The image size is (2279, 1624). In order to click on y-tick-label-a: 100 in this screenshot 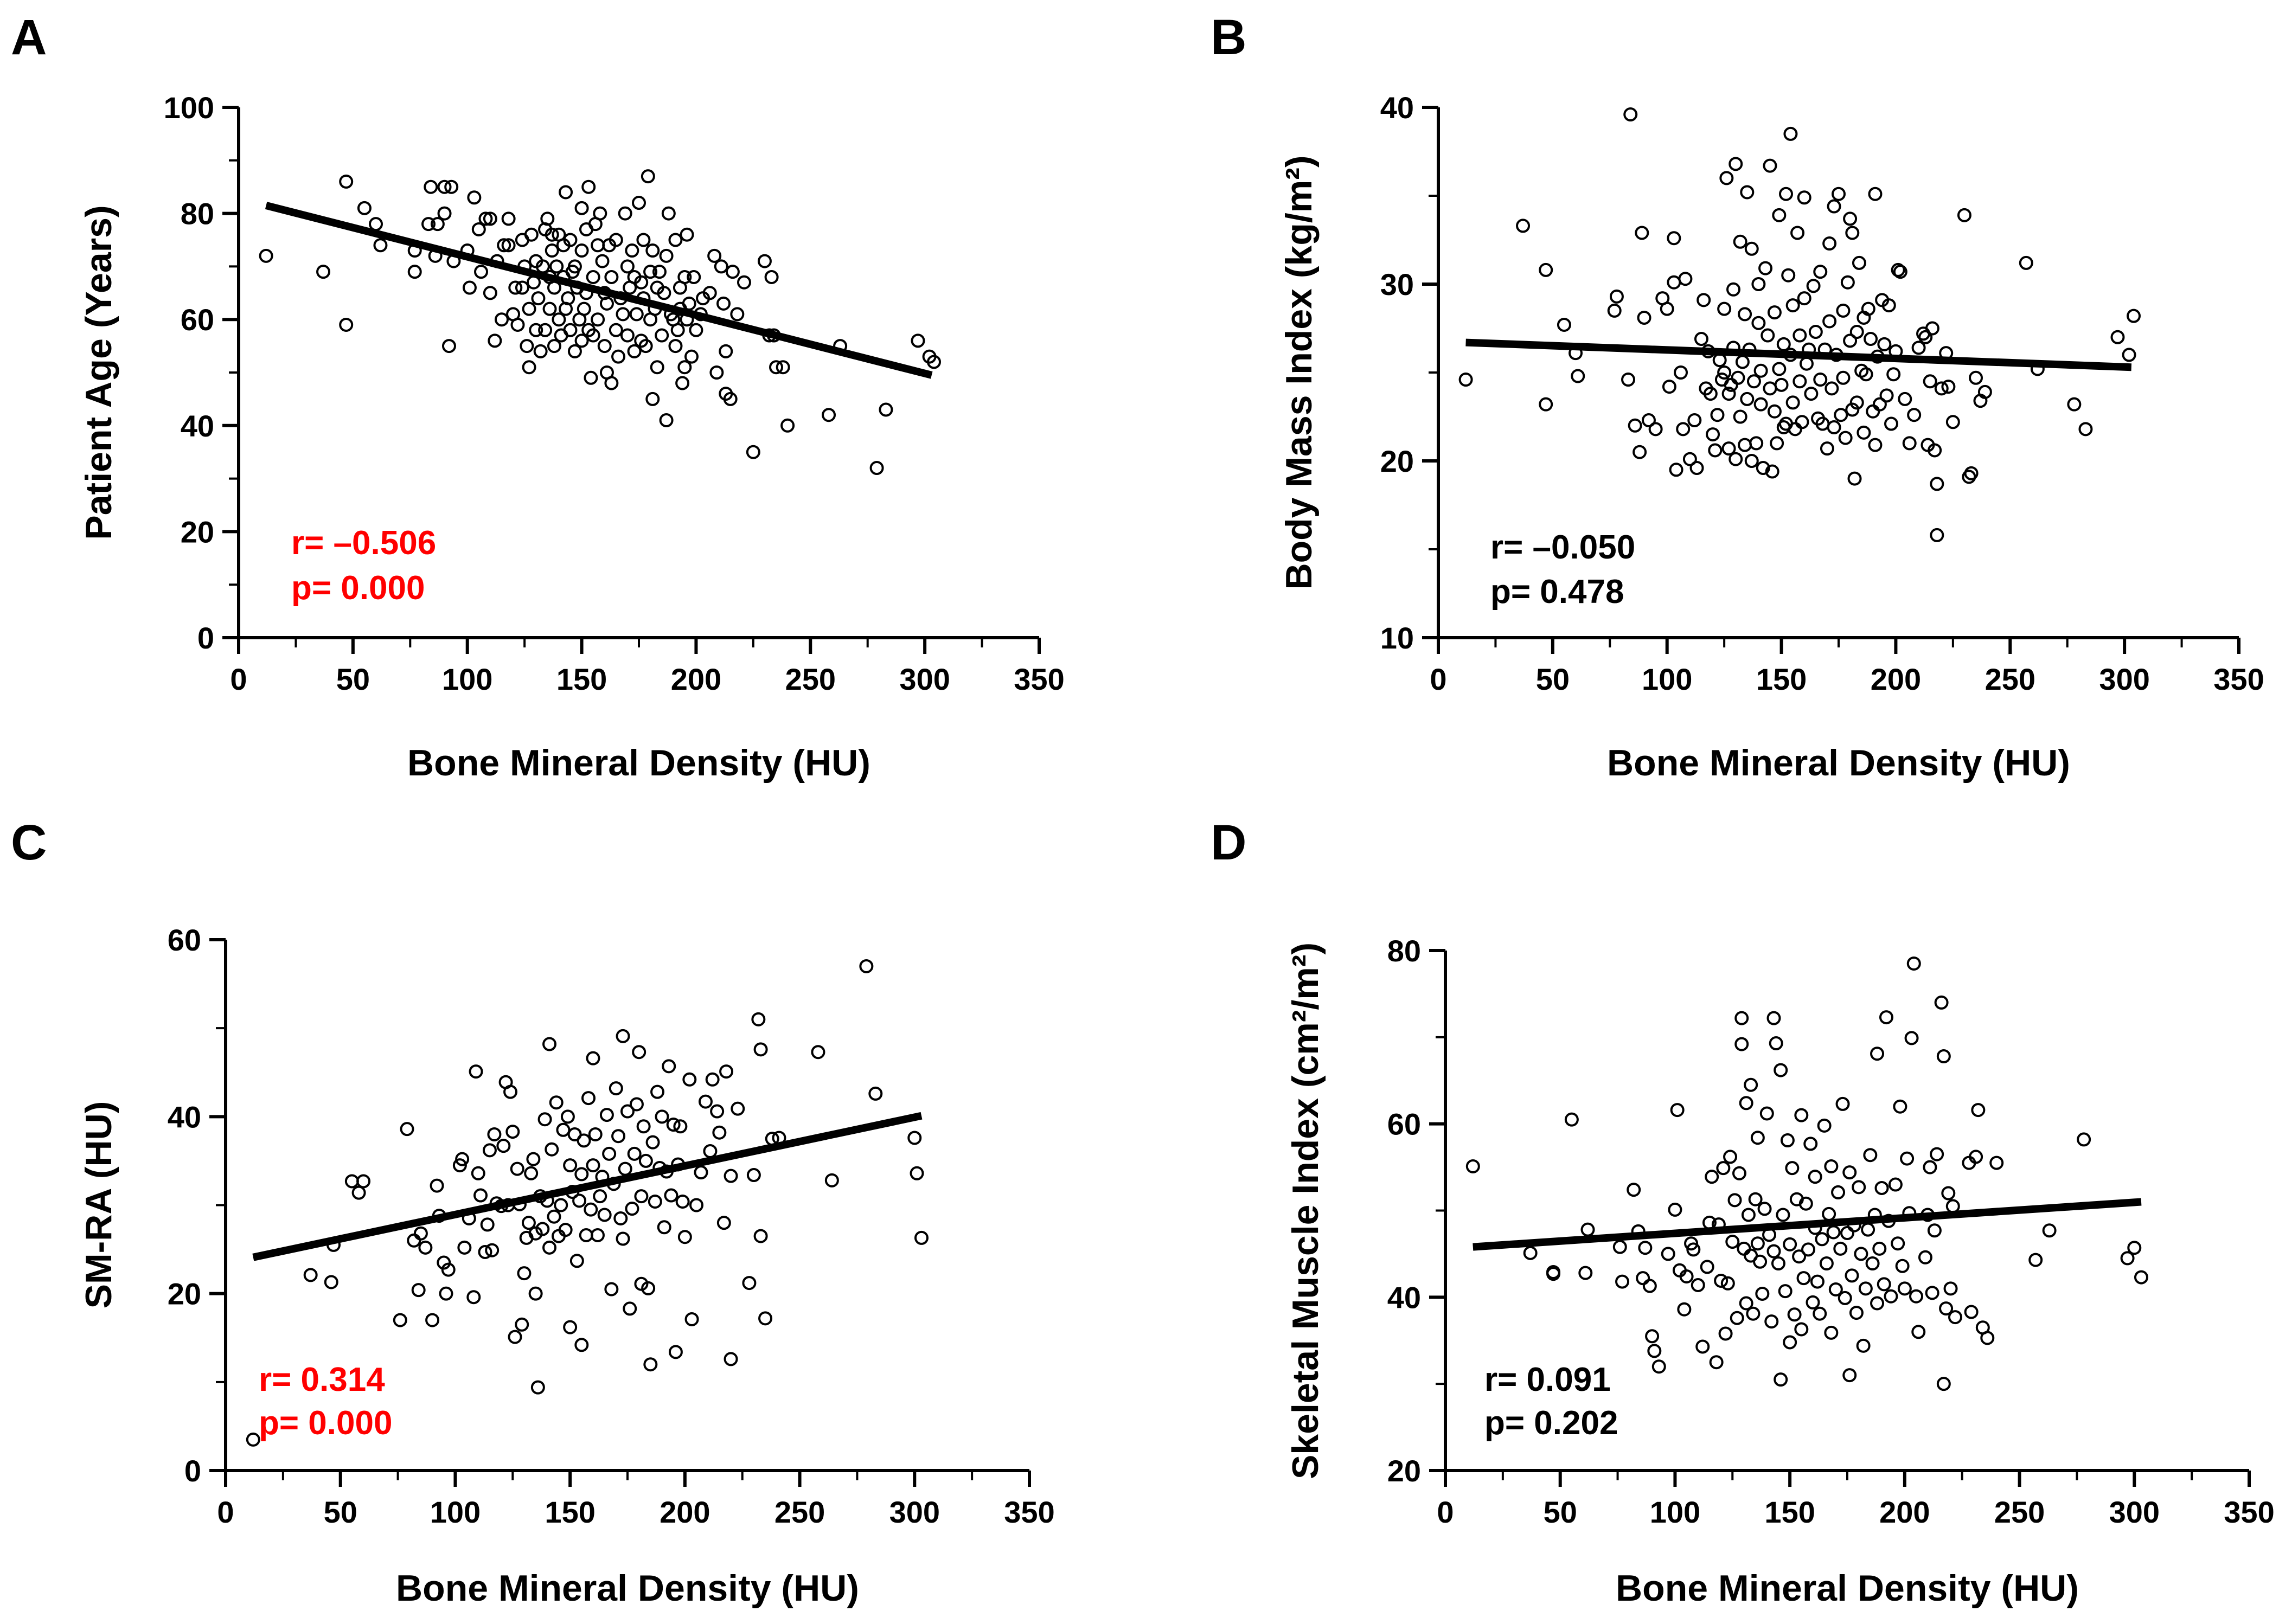, I will do `click(189, 108)`.